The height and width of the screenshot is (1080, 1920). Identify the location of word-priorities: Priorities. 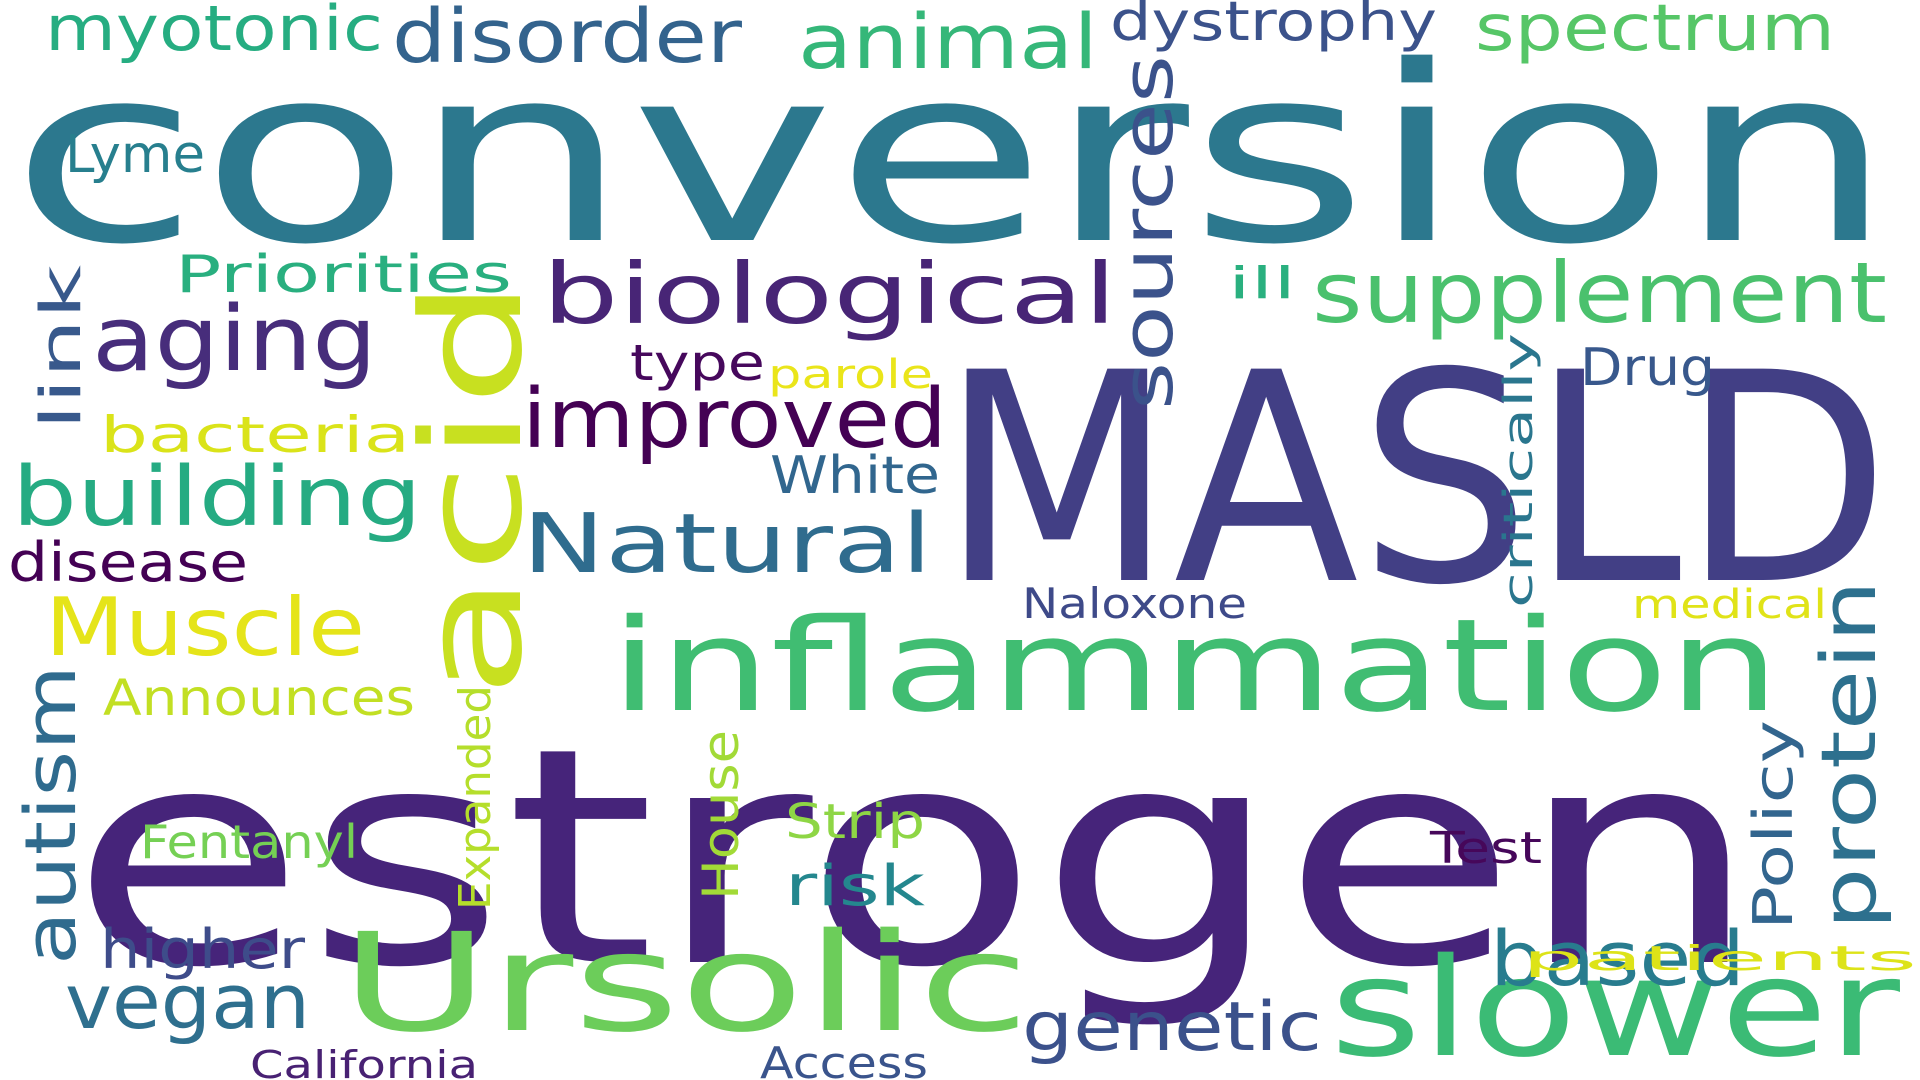
(343, 275).